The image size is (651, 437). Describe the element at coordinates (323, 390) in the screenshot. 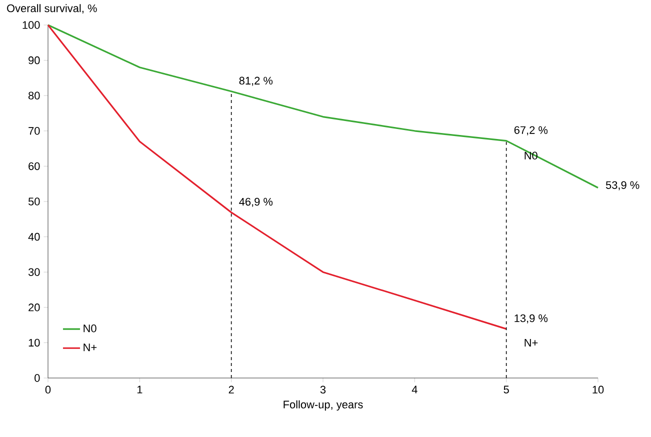

I see `x-tick-label: 3` at that location.